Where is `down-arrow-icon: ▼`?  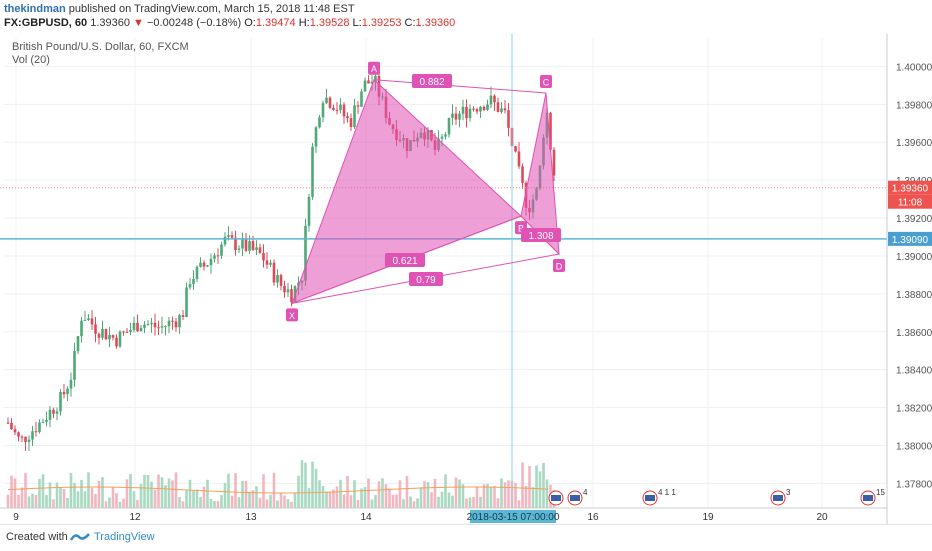 down-arrow-icon: ▼ is located at coordinates (138, 23).